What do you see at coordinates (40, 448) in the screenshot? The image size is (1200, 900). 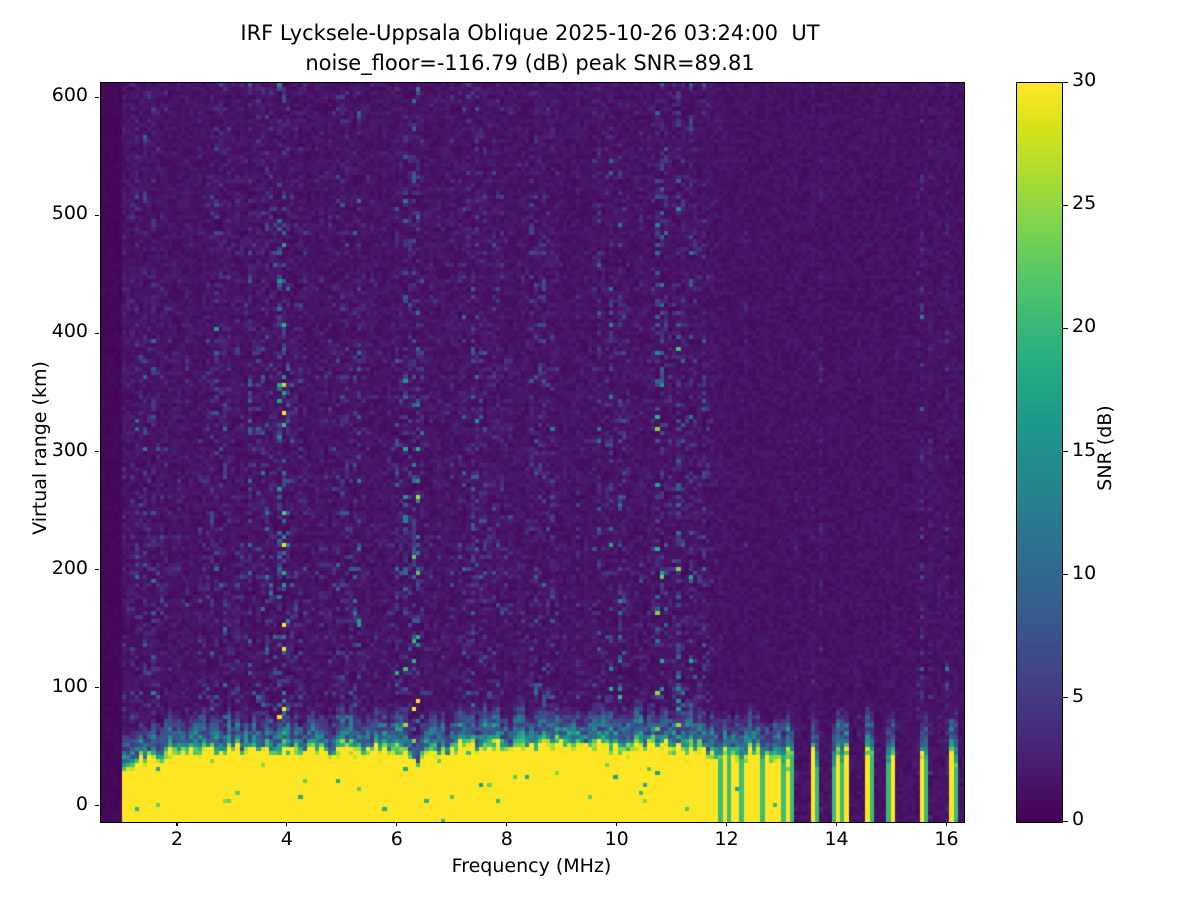 I see `y-axis-label: Virtual range (km)` at bounding box center [40, 448].